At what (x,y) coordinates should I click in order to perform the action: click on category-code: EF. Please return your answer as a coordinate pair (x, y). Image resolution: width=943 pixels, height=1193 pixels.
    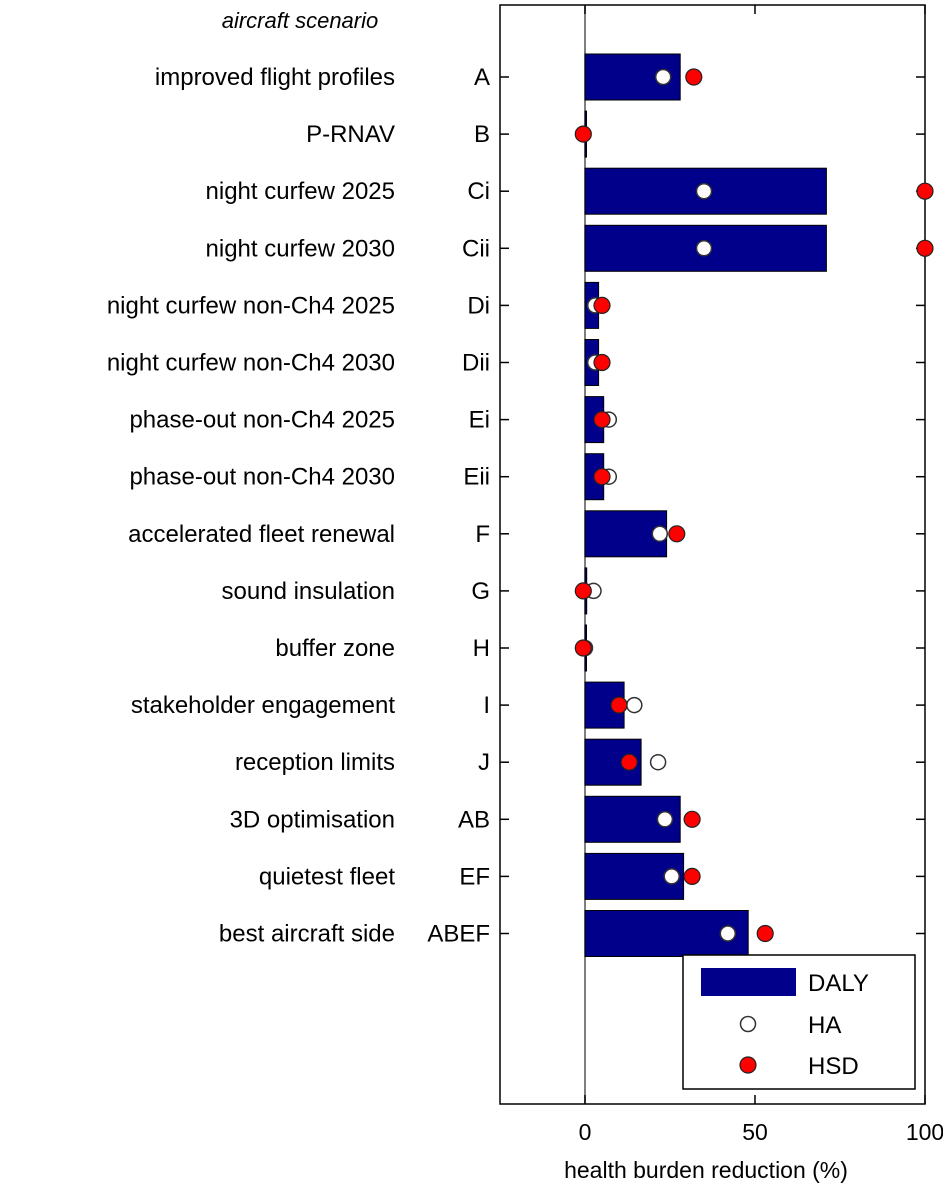
    Looking at the image, I should click on (474, 876).